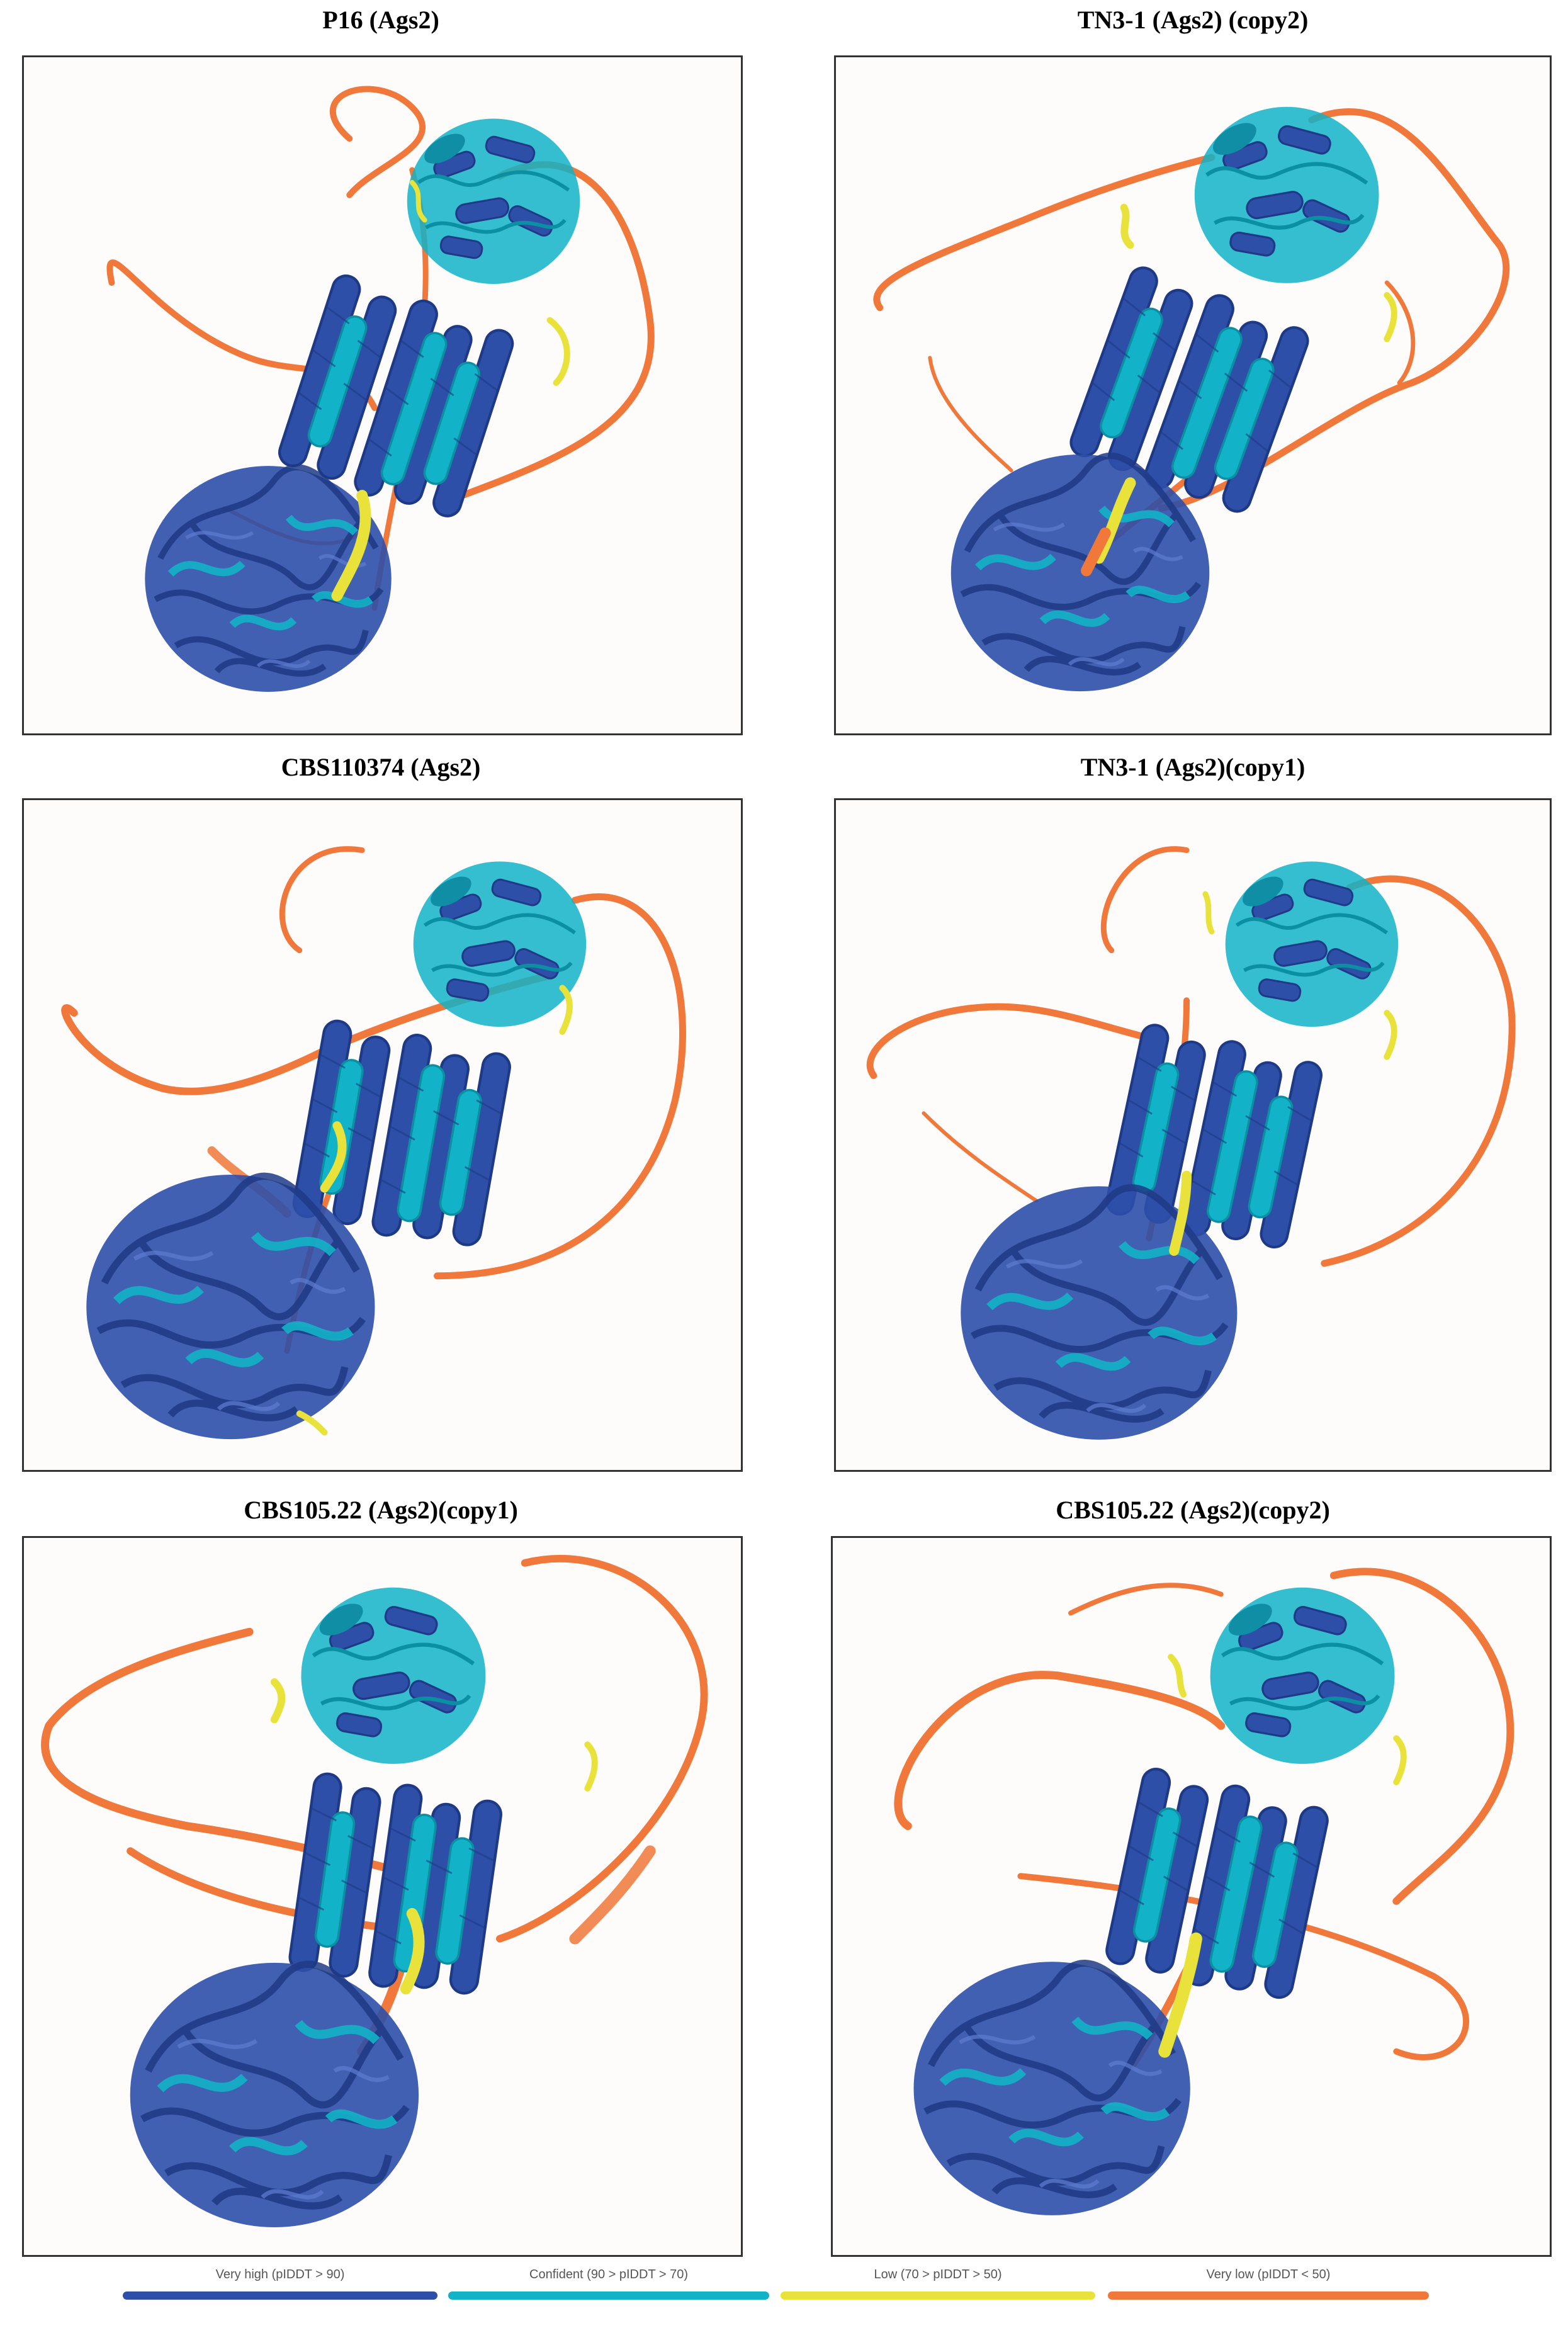 This screenshot has width=1568, height=2328. What do you see at coordinates (608, 2286) in the screenshot?
I see `legend-confident: Confident (90 > pIDDT > 70)` at bounding box center [608, 2286].